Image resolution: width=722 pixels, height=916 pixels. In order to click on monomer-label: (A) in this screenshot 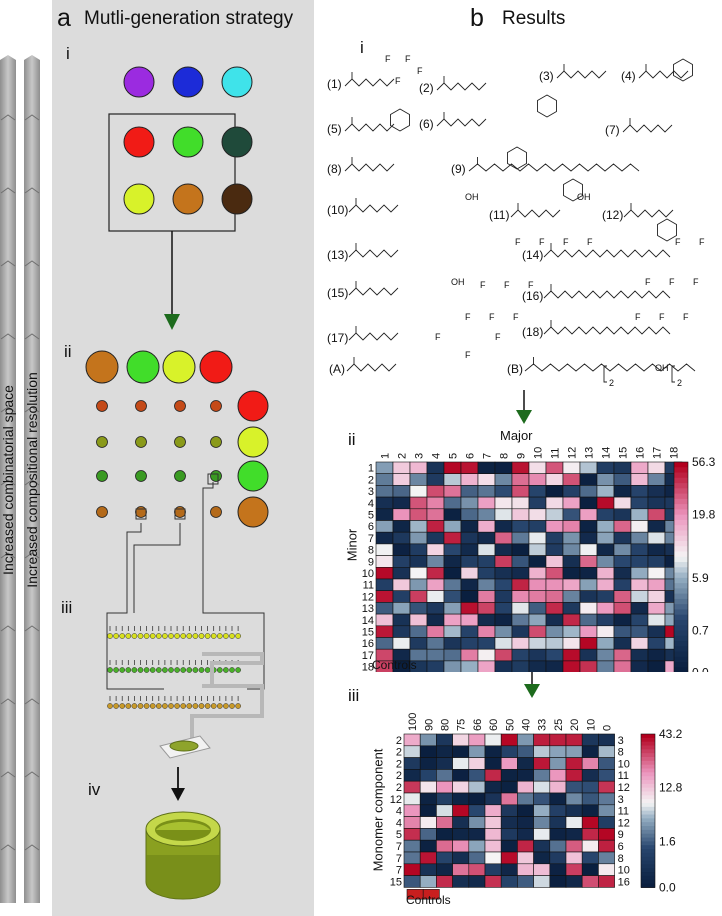, I will do `click(337, 369)`.